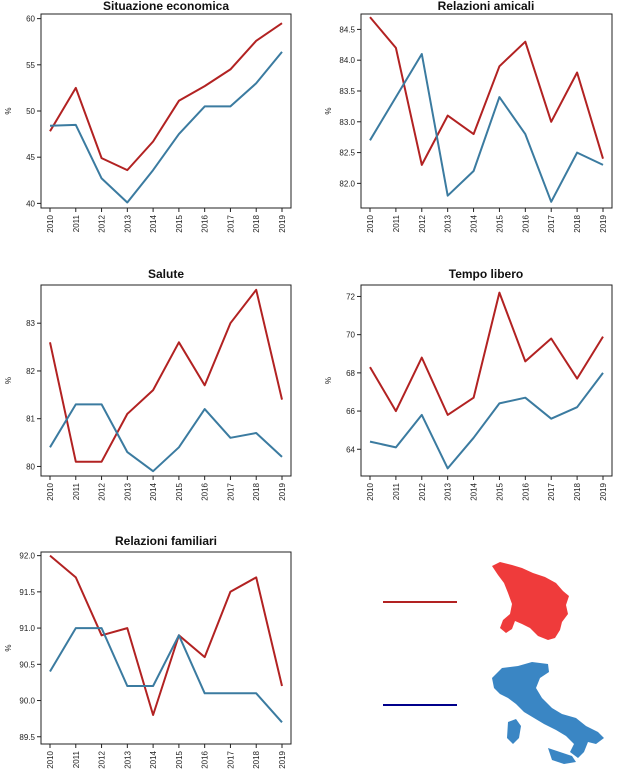  What do you see at coordinates (30, 157) in the screenshot?
I see `y-tick-label: 45` at bounding box center [30, 157].